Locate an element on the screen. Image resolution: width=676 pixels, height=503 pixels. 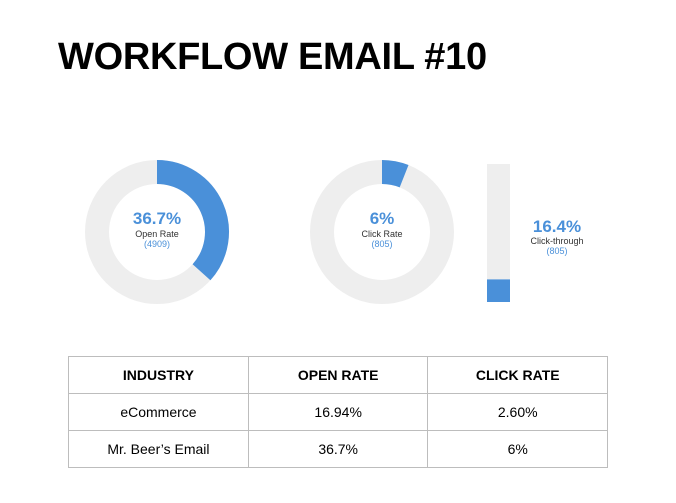
click-through-bar: 16.4% Click-through (805) is located at coordinates (535, 233).